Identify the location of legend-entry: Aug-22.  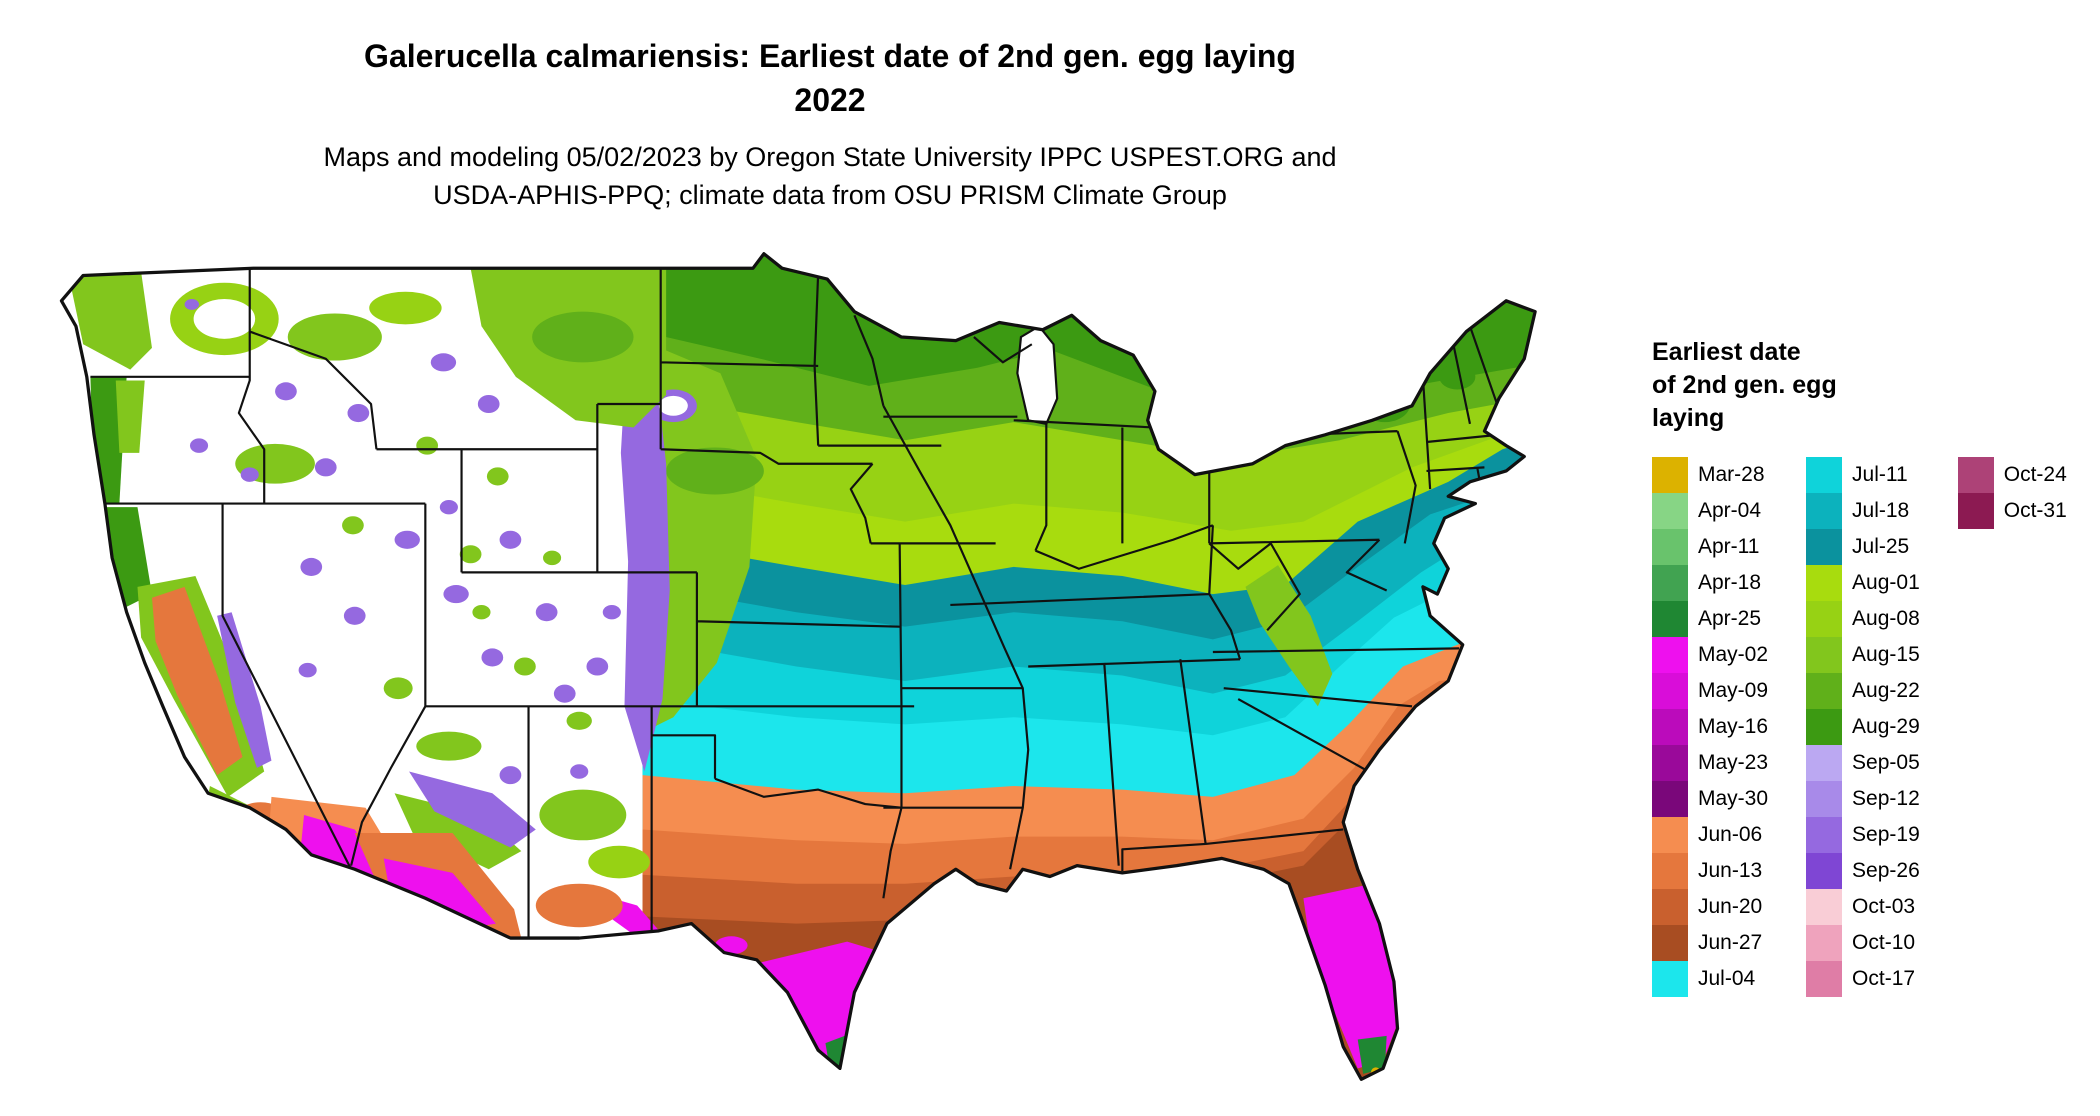
(1863, 691).